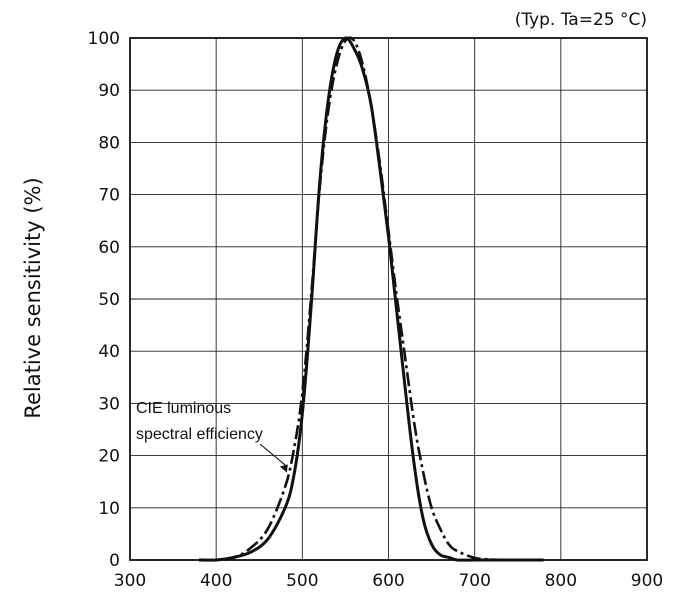 The image size is (690, 604). I want to click on x-tick-label: 900, so click(647, 581).